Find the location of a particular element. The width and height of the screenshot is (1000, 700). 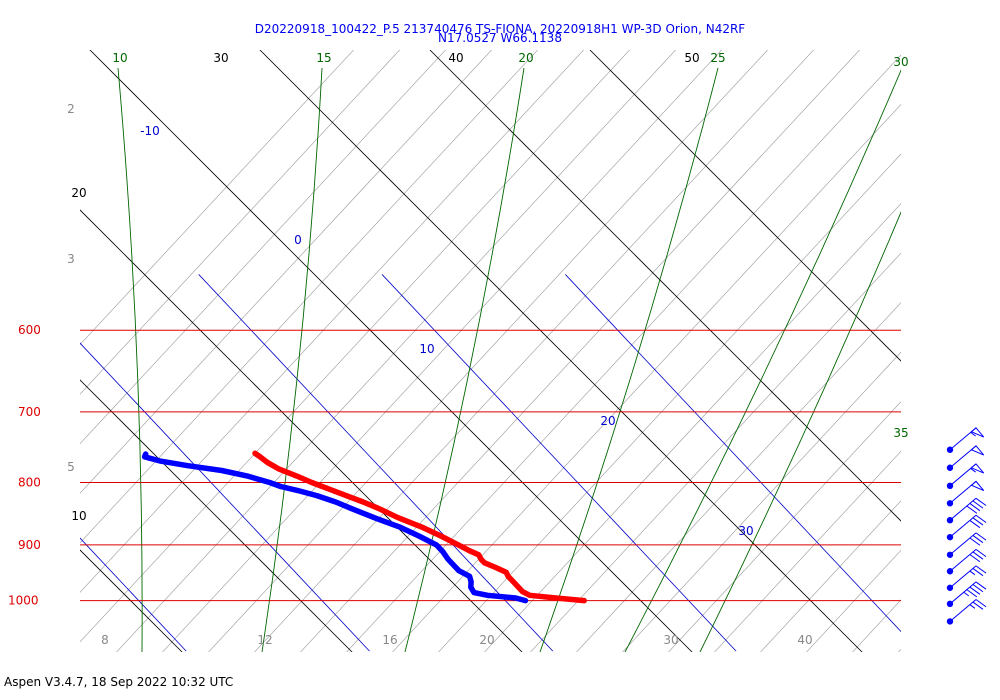

mixing-ratio-label: 10 is located at coordinates (119, 58).